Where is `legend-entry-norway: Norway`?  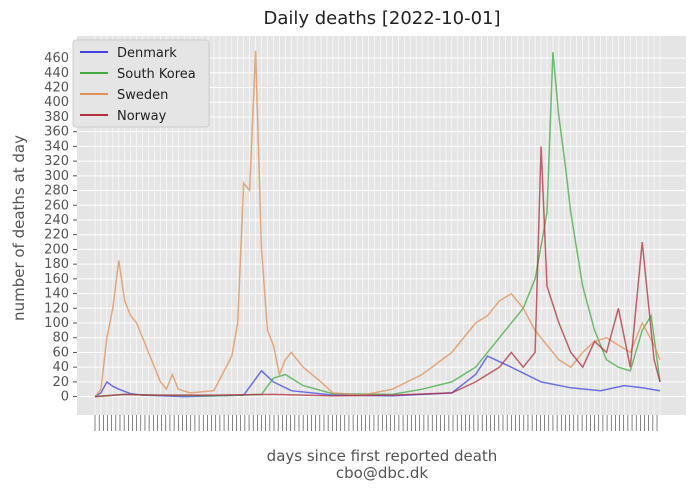
legend-entry-norway: Norway is located at coordinates (123, 116).